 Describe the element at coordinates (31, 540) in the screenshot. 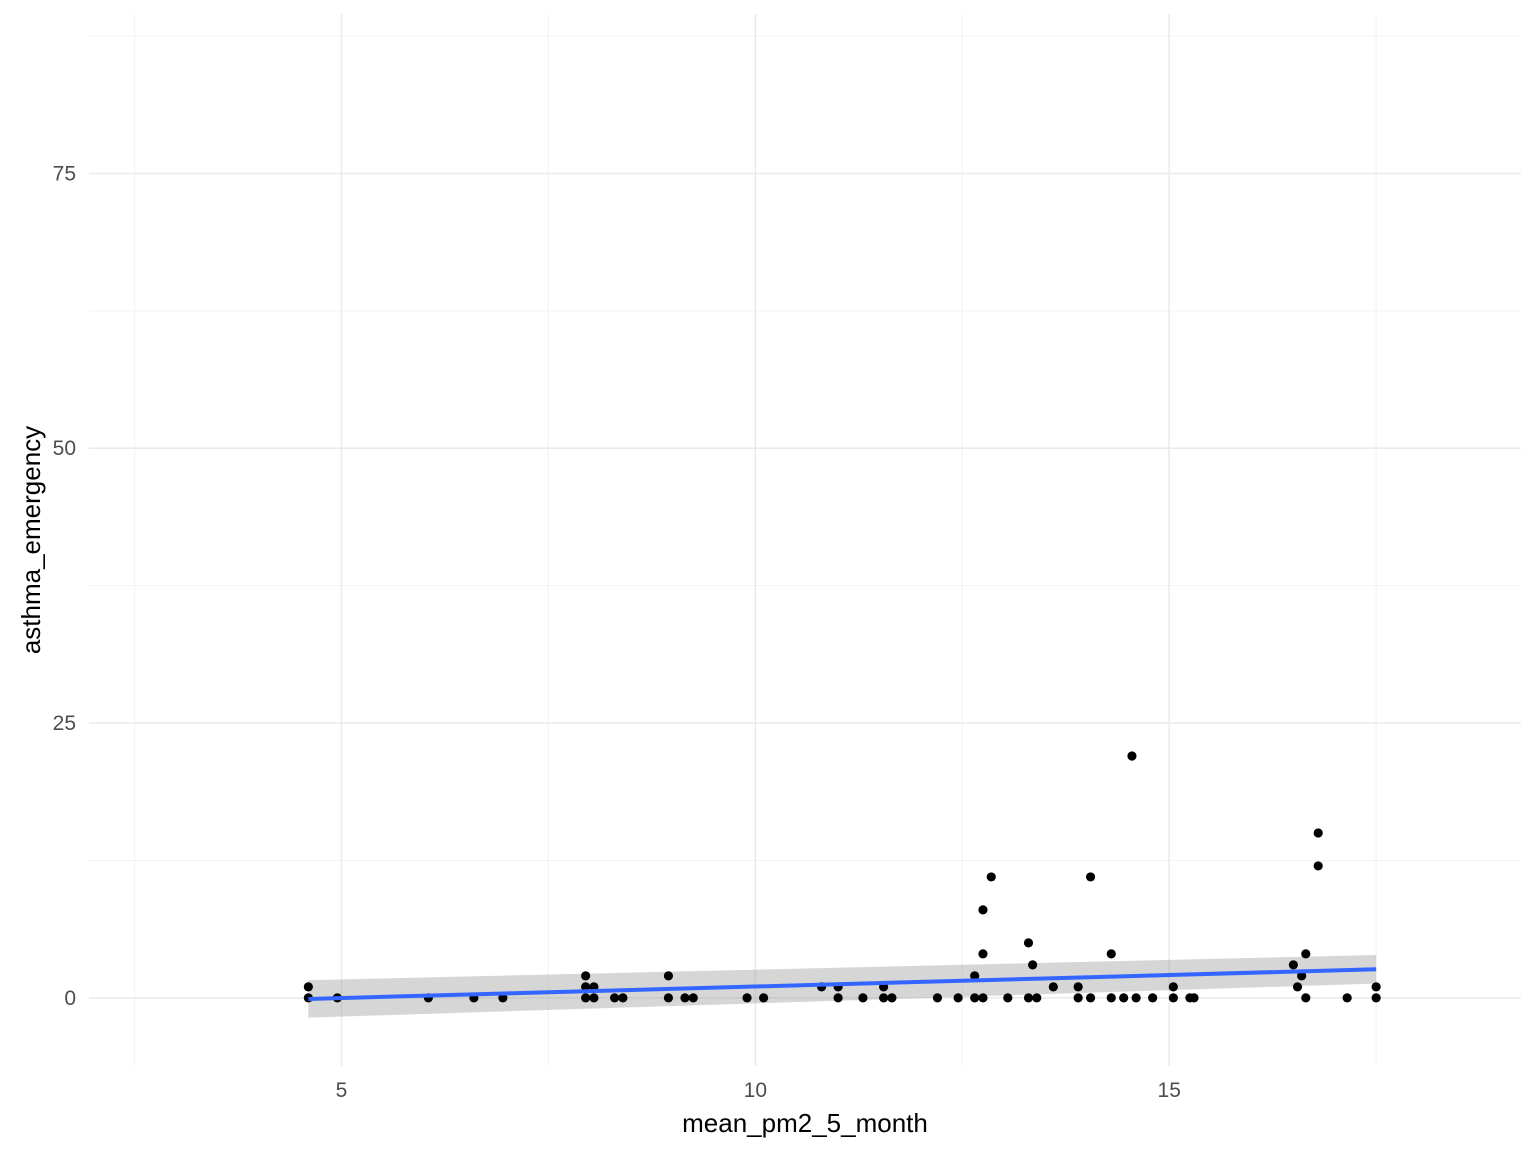

I see `y-axis-title: asthma_emergency` at that location.